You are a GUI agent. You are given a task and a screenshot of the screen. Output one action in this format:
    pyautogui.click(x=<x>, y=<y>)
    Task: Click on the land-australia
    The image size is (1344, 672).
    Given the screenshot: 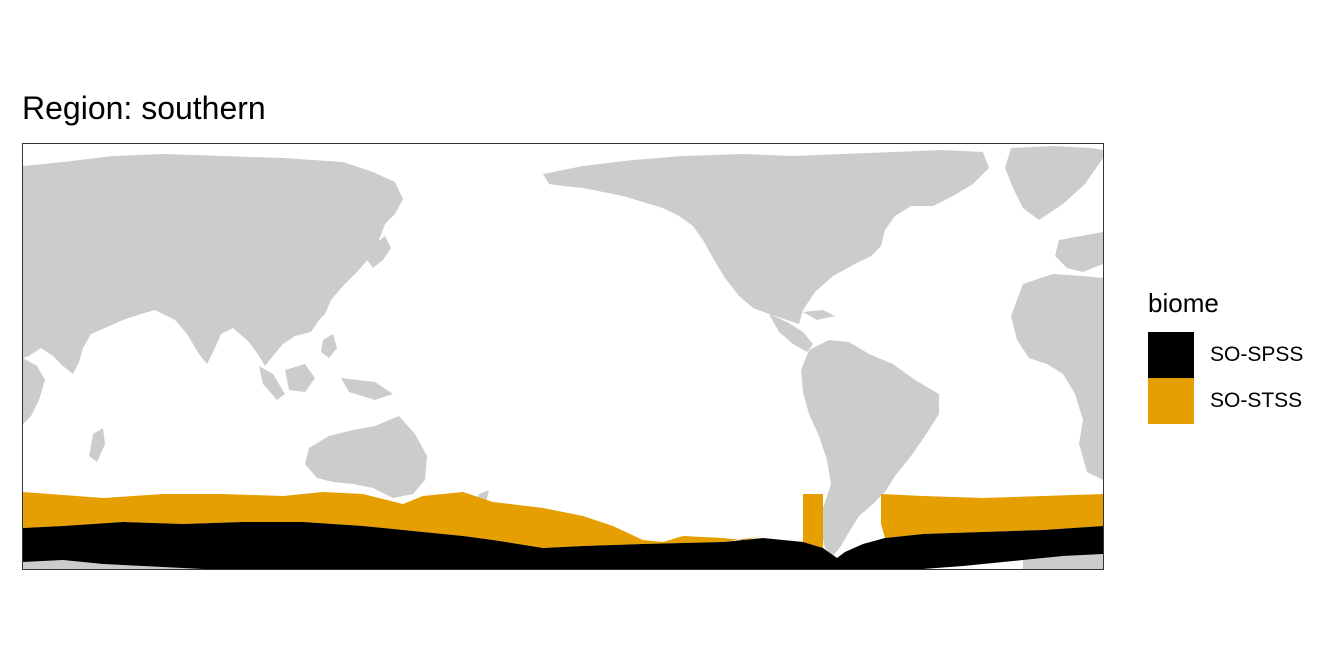 What is the action you would take?
    pyautogui.click(x=366, y=457)
    